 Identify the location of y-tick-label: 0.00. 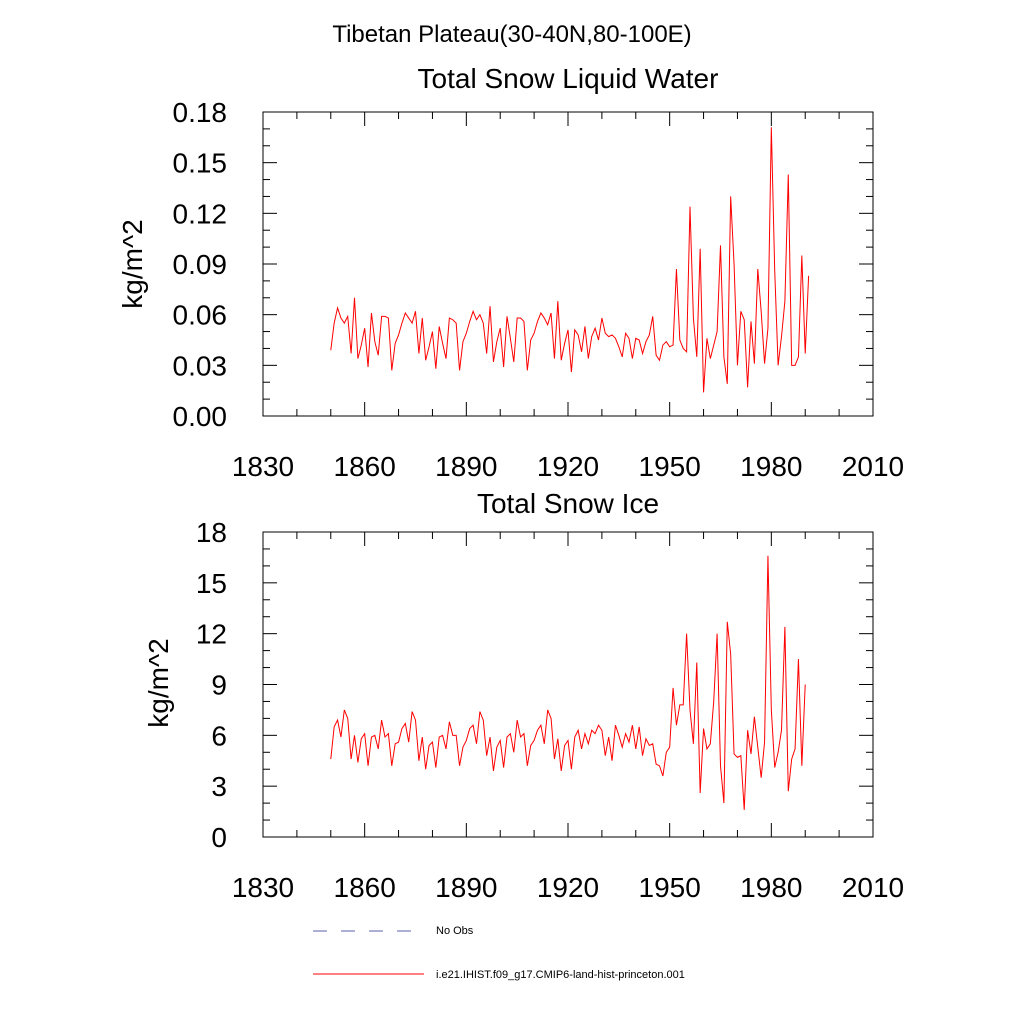
(200, 416).